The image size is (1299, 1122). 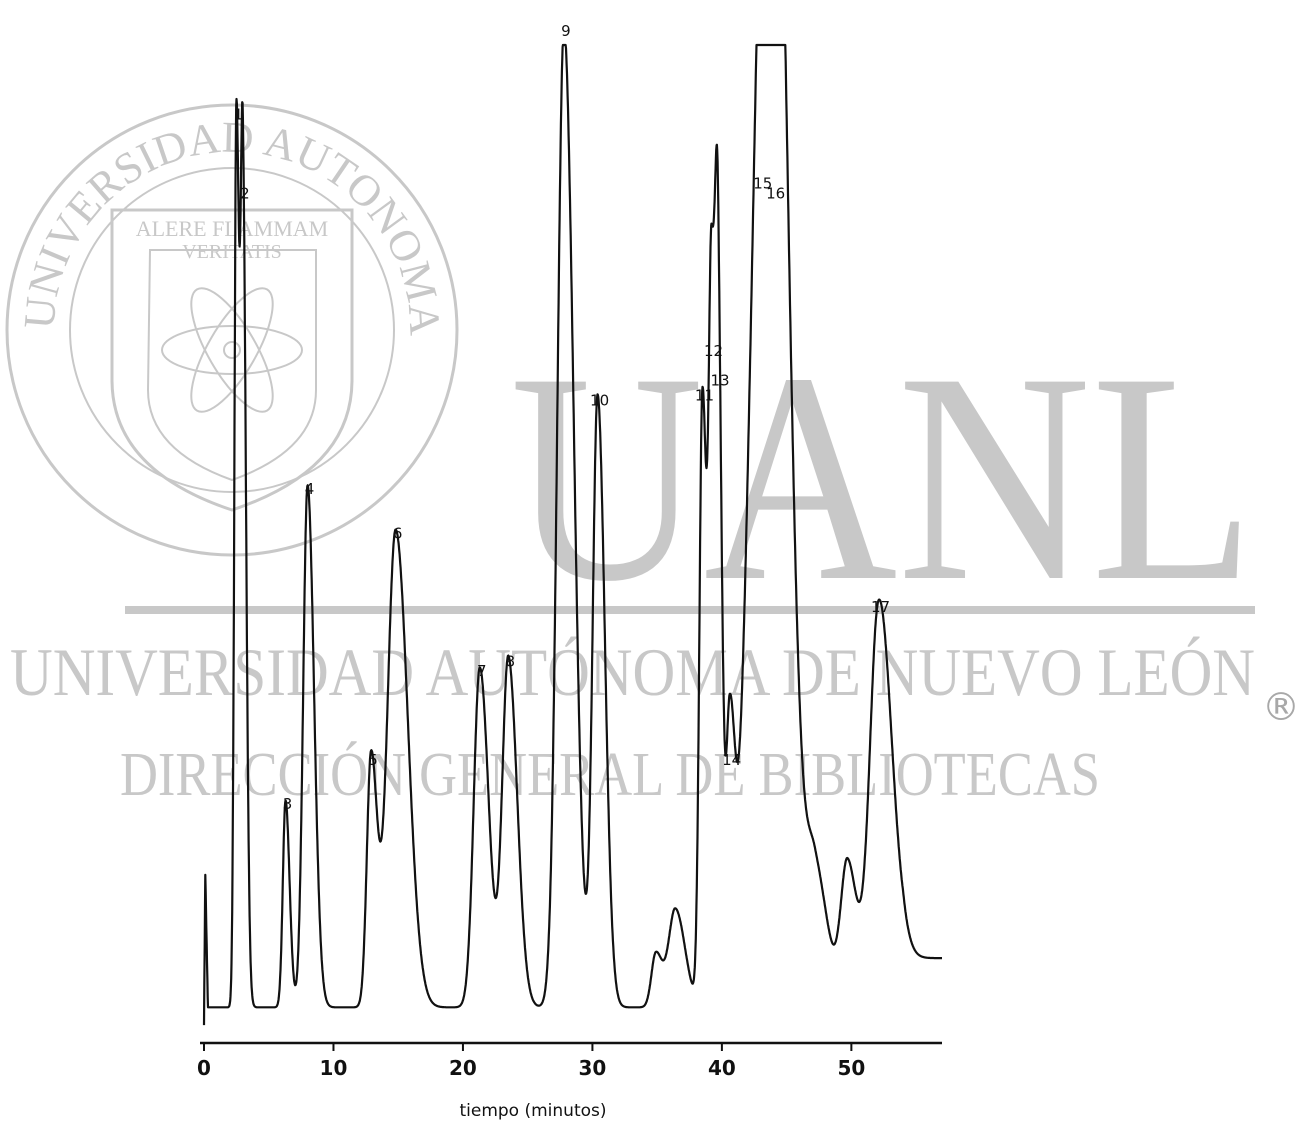 What do you see at coordinates (373, 760) in the screenshot?
I see `peak-label: 5` at bounding box center [373, 760].